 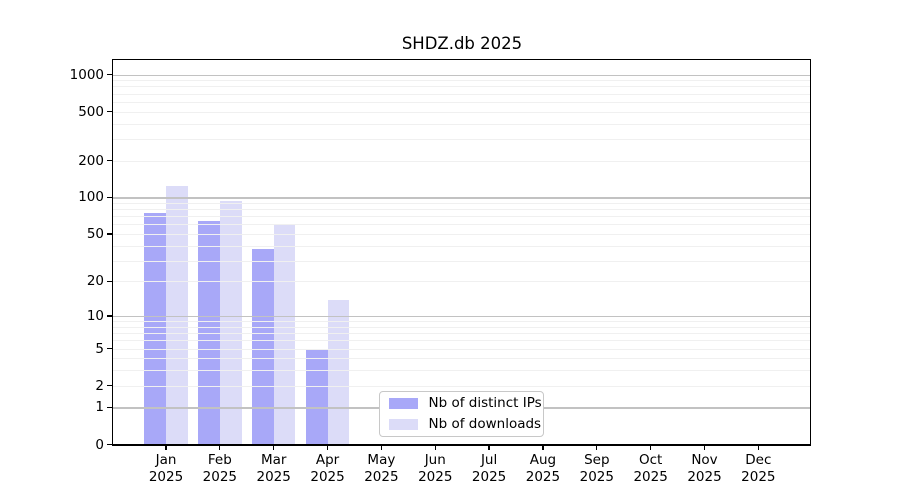 What do you see at coordinates (99, 407) in the screenshot?
I see `y-tick-label: 1` at bounding box center [99, 407].